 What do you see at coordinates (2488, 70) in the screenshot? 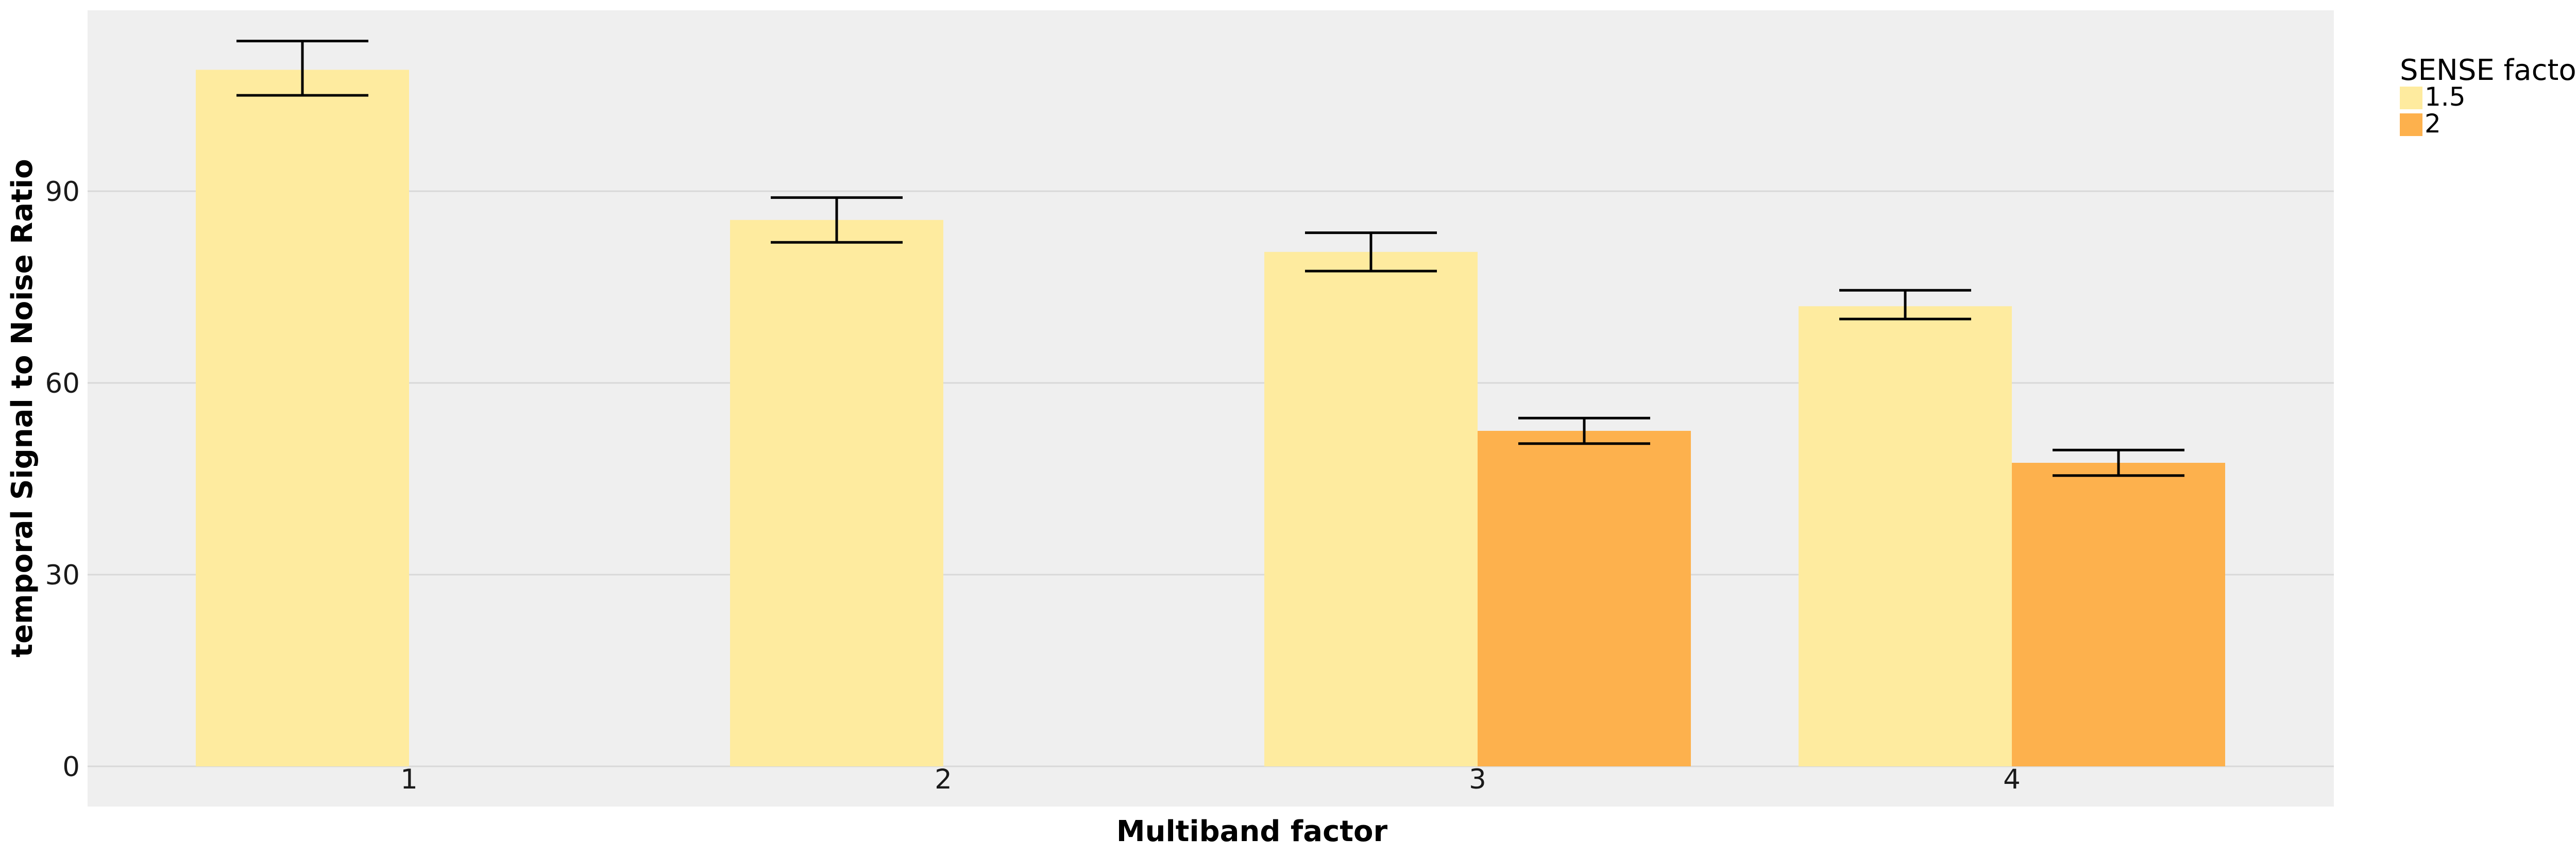
I see `legend-title: SENSE factor` at bounding box center [2488, 70].